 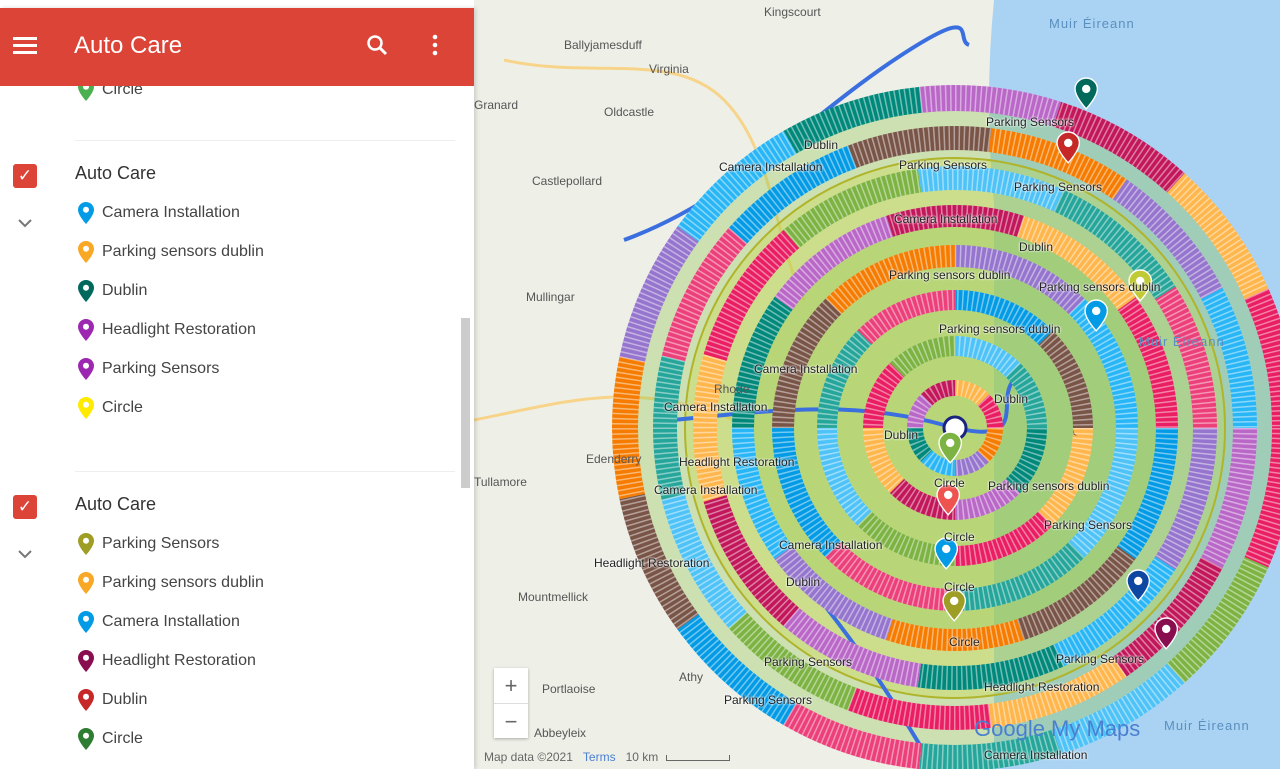 What do you see at coordinates (179, 660) in the screenshot?
I see `item-label: Headlight Restoration` at bounding box center [179, 660].